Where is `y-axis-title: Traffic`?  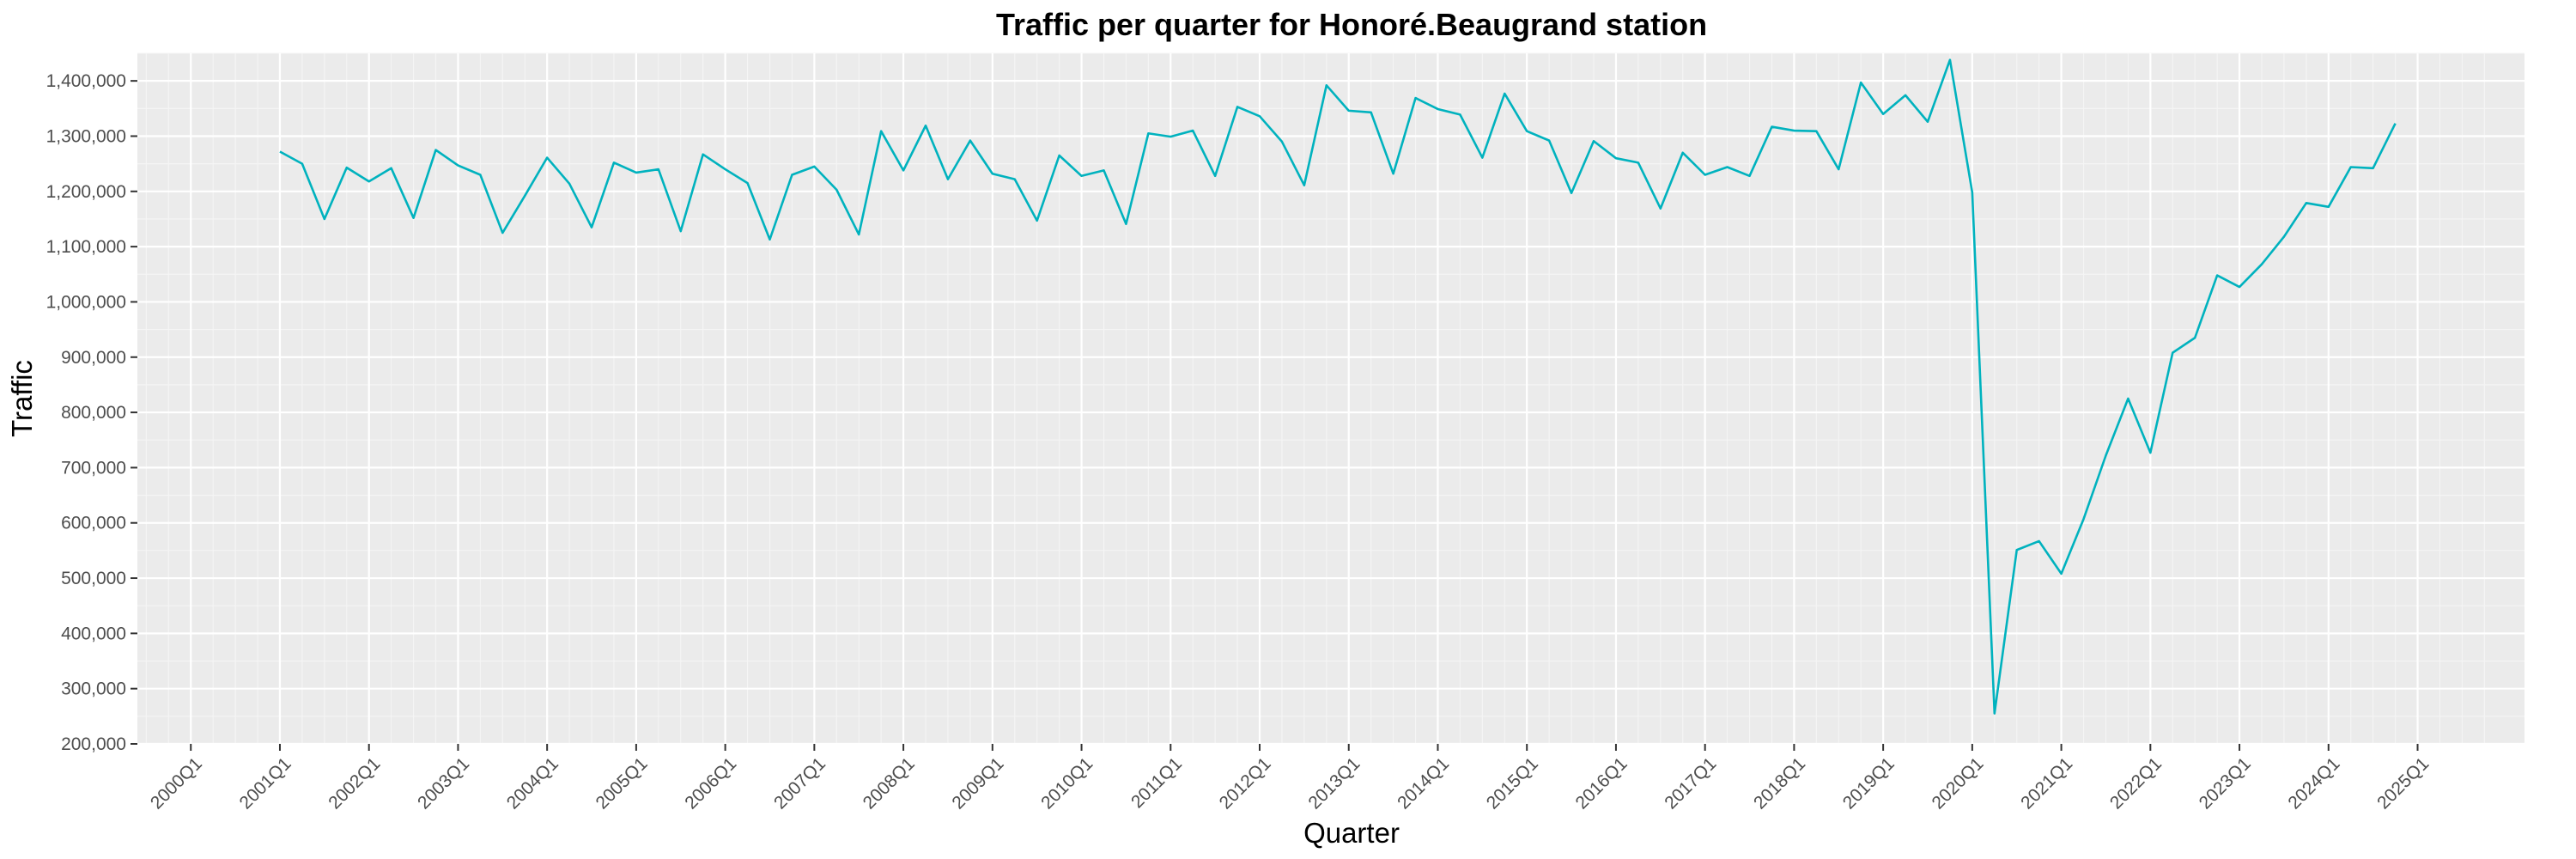
y-axis-title: Traffic is located at coordinates (22, 398).